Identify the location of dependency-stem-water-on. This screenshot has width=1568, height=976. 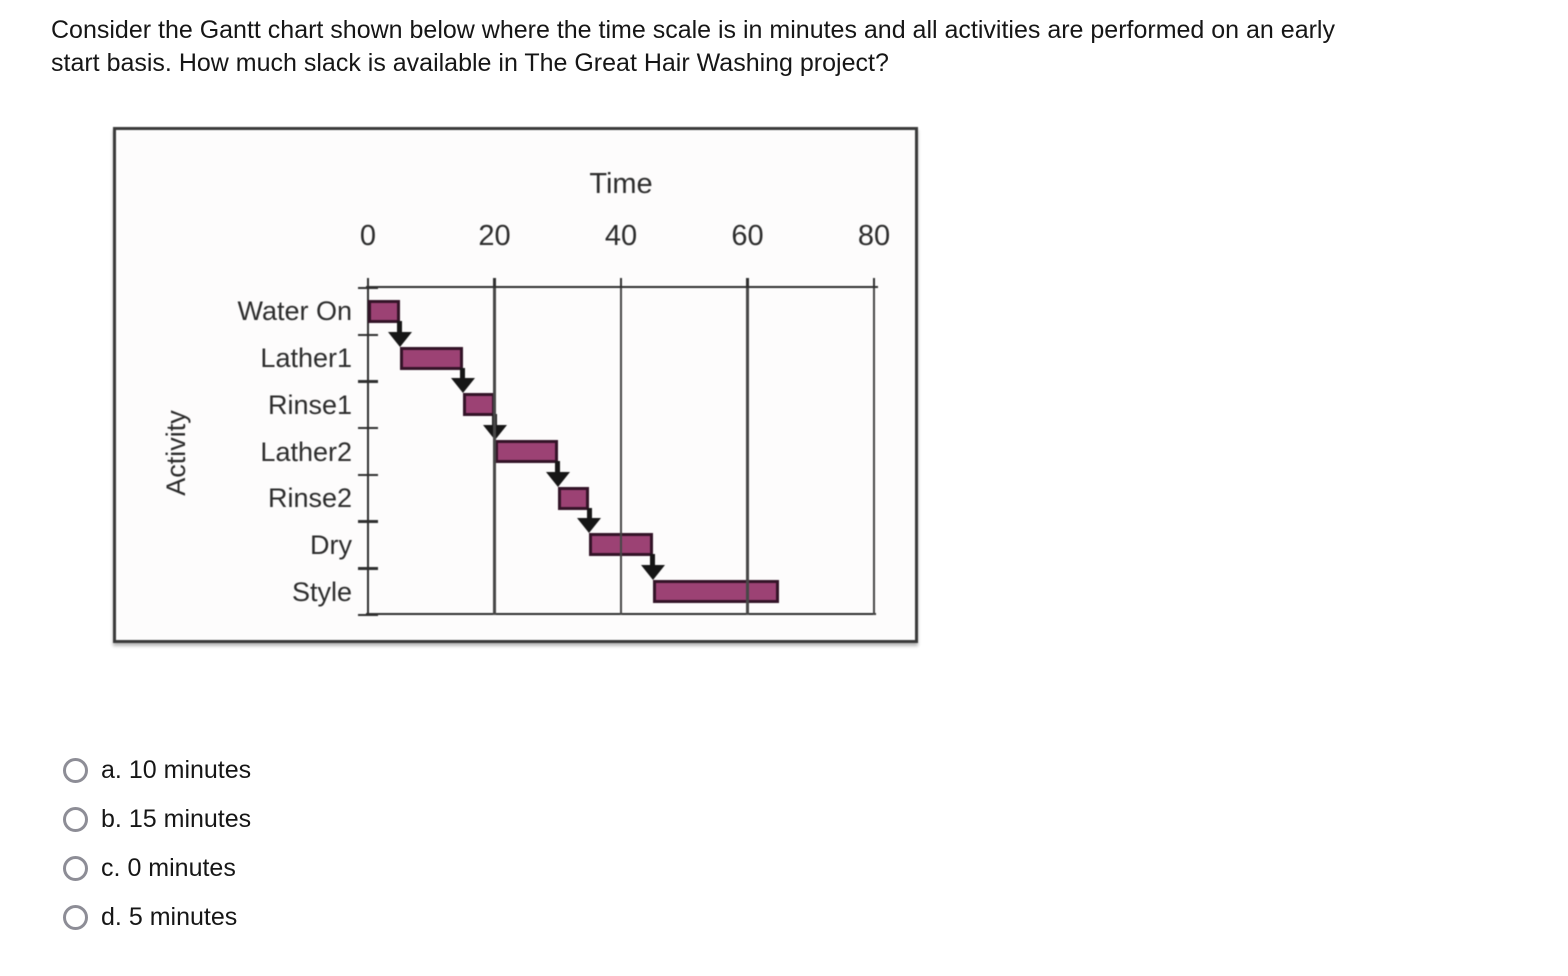
(400, 327).